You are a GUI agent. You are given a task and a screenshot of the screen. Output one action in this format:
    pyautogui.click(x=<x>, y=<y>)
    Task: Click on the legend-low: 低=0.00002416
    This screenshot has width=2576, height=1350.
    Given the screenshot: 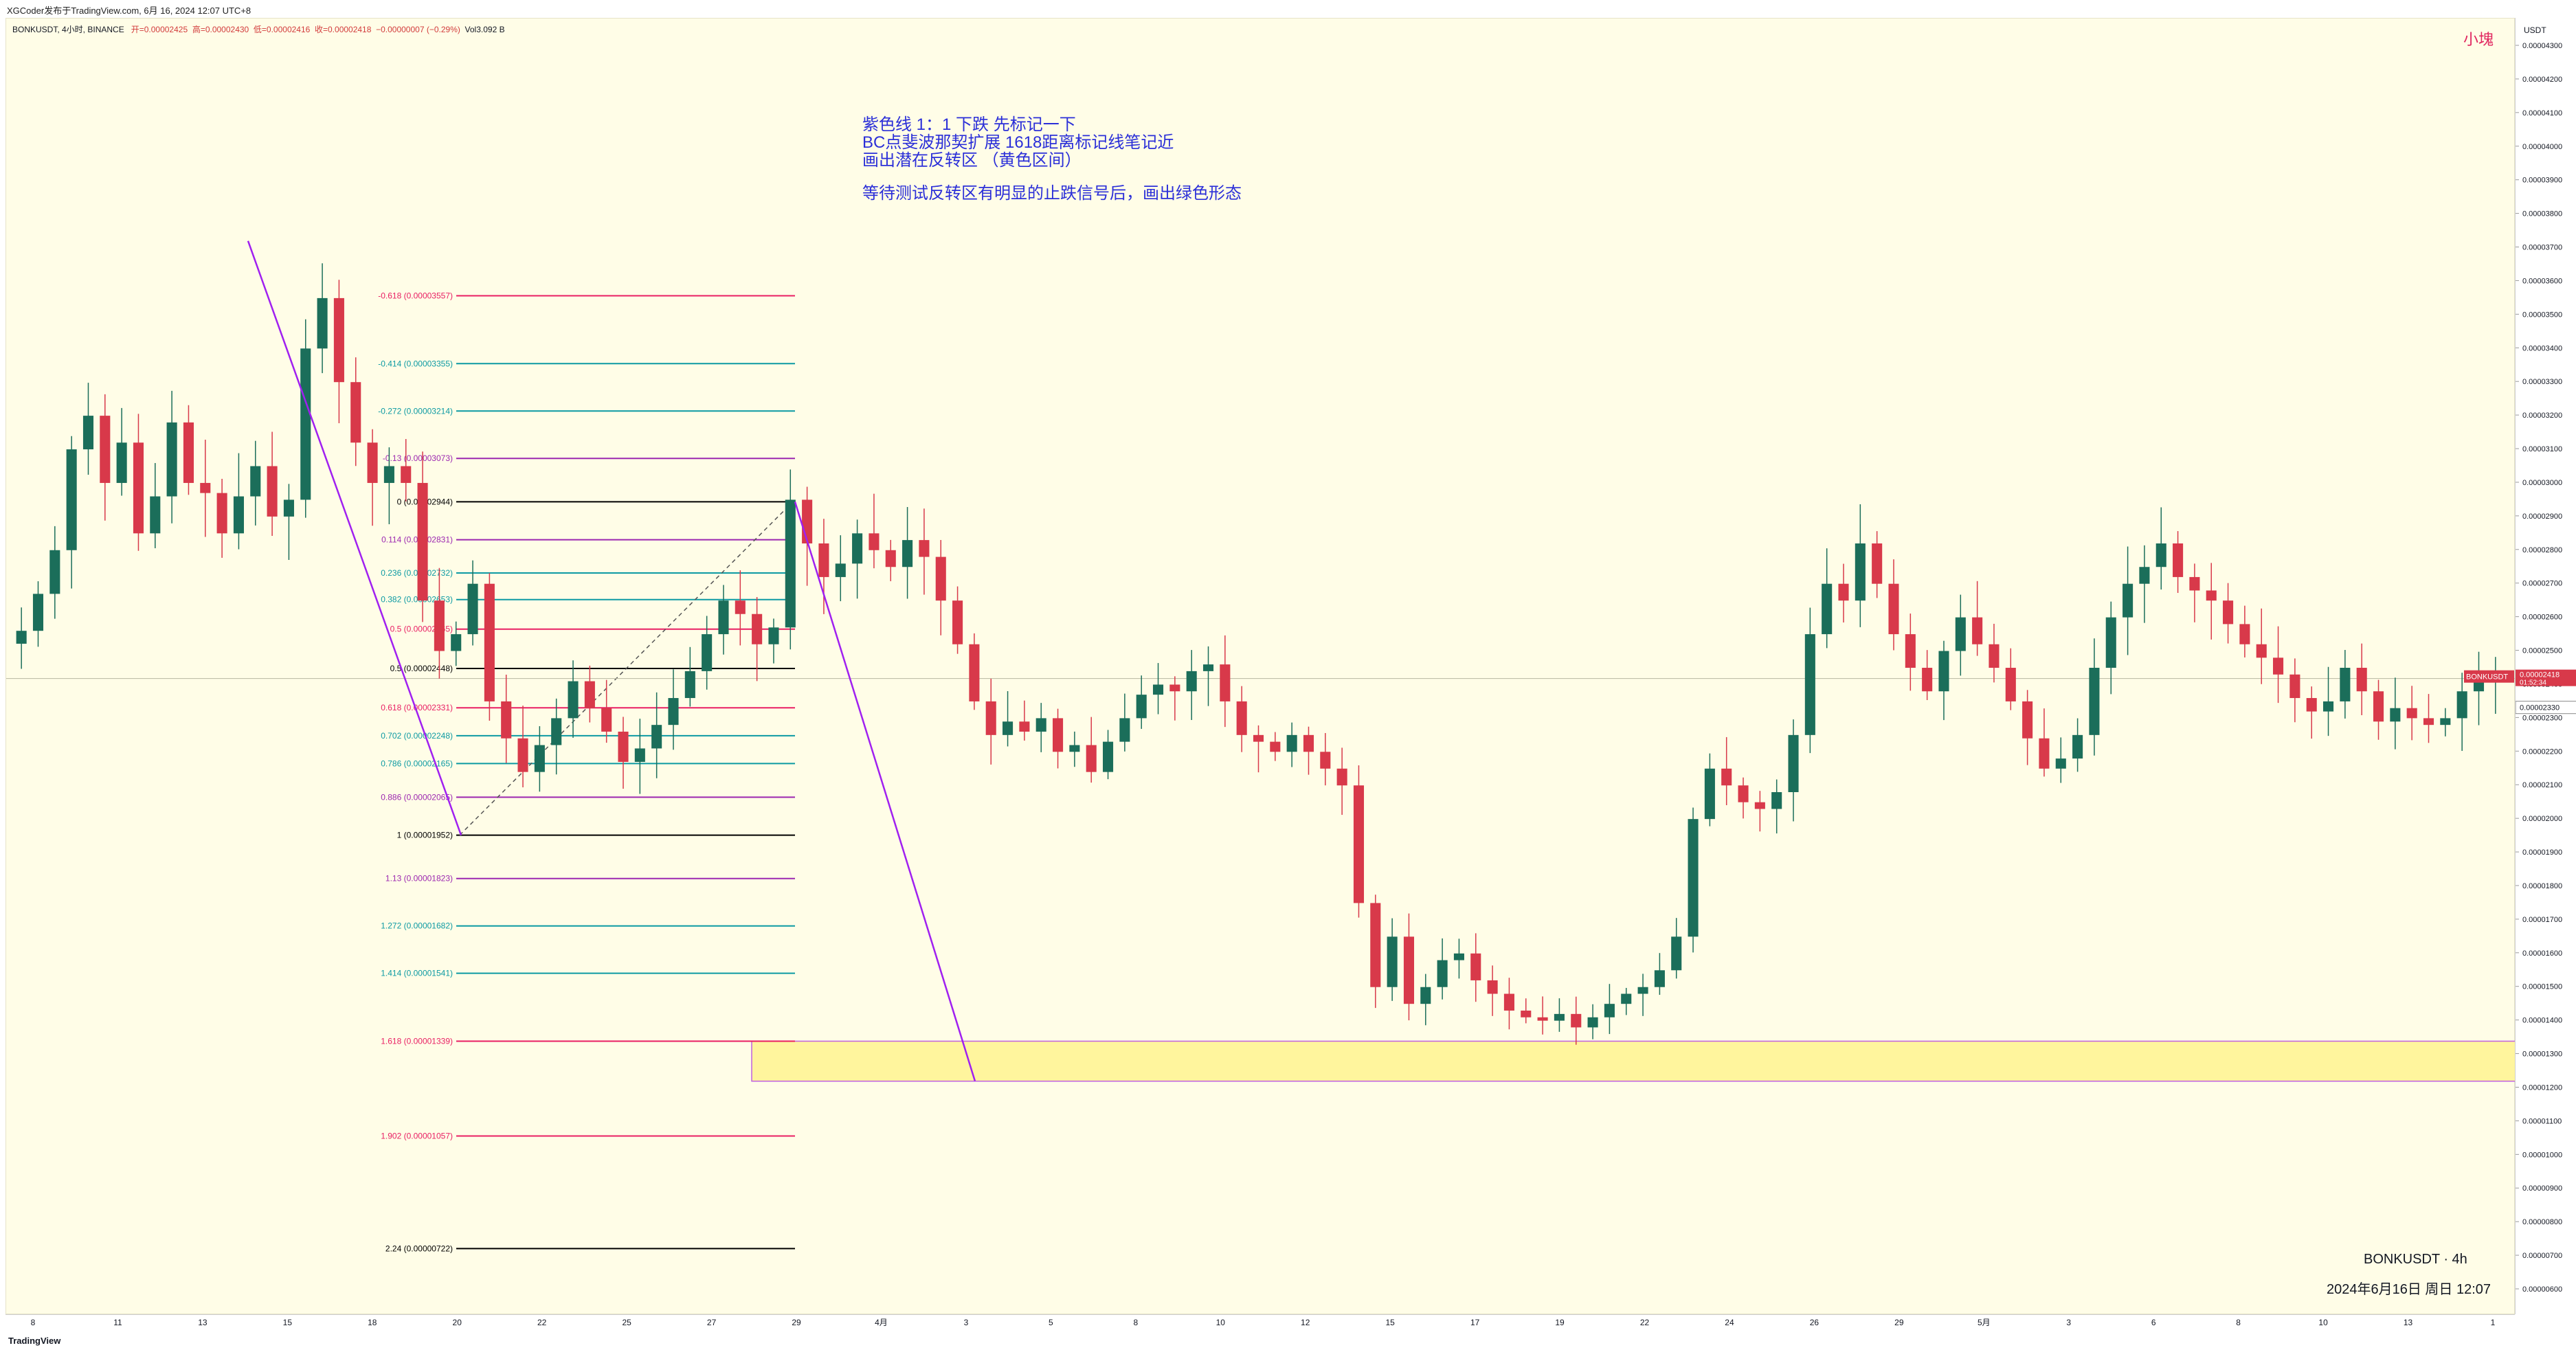 What is the action you would take?
    pyautogui.click(x=282, y=30)
    